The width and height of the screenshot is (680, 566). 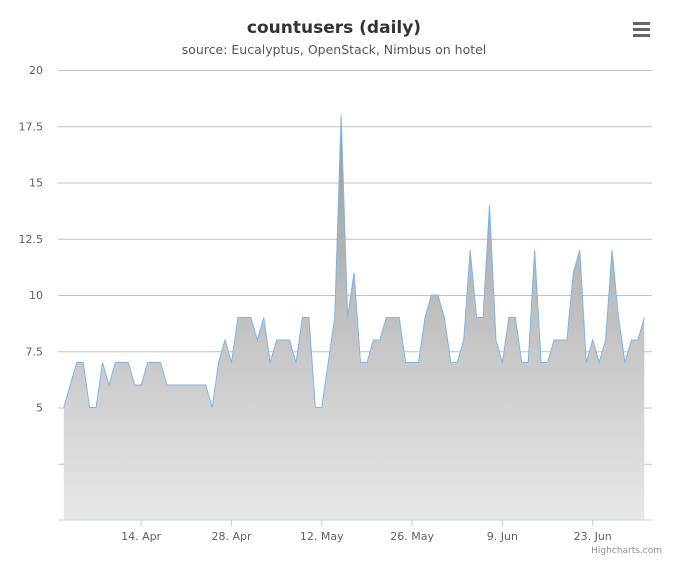 I want to click on y-axis-labels: 5 7.5 10 12.5 15 17.5 20, so click(x=31, y=239).